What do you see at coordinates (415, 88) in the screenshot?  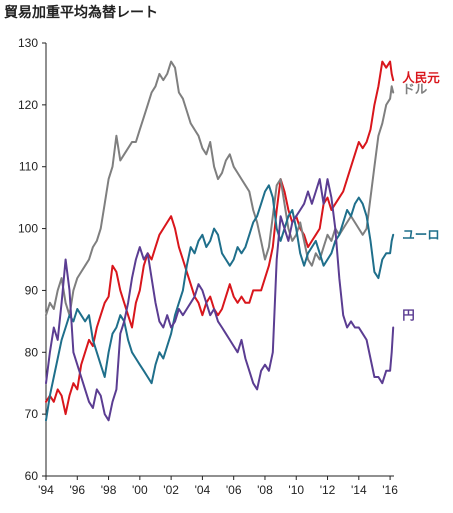 I see `series-label: ドル` at bounding box center [415, 88].